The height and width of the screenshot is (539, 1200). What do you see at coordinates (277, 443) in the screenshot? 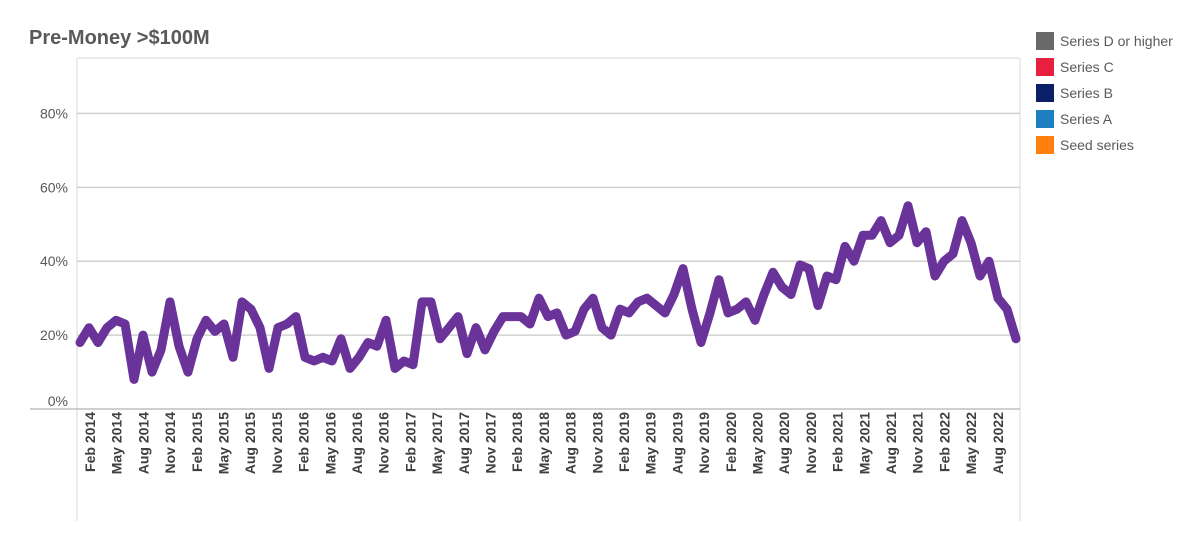
I see `x-tick-label: Nov 2015` at bounding box center [277, 443].